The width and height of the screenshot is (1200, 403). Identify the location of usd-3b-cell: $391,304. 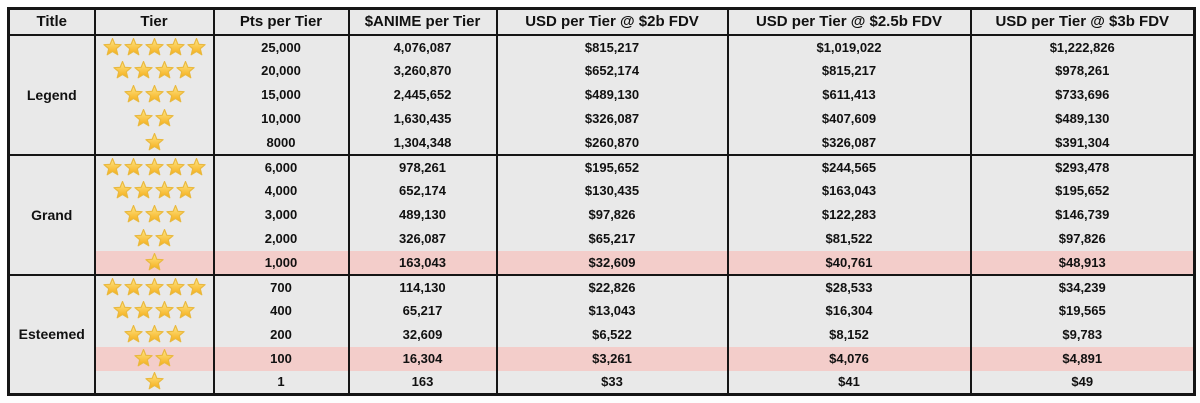
(1082, 142).